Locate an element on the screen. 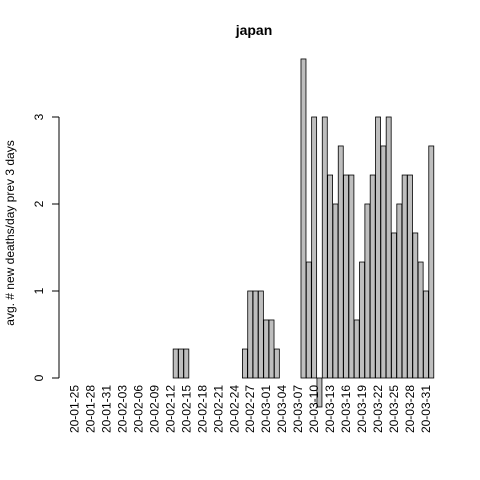  x-tick-label: 20-03-13 is located at coordinates (330, 409).